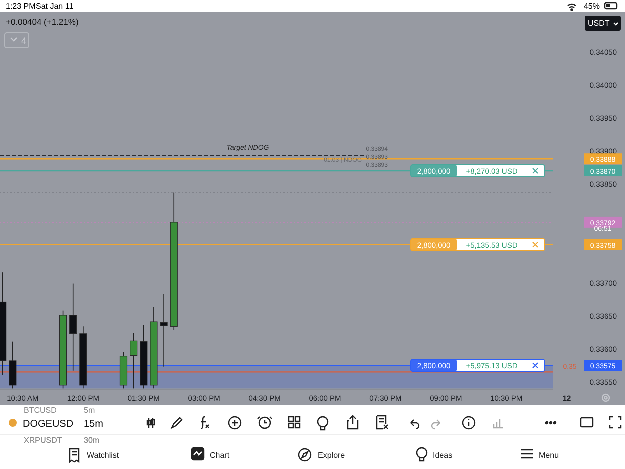 This screenshot has width=625, height=469. Describe the element at coordinates (42, 22) in the screenshot. I see `text: +0.00404 (+1.21%)` at that location.